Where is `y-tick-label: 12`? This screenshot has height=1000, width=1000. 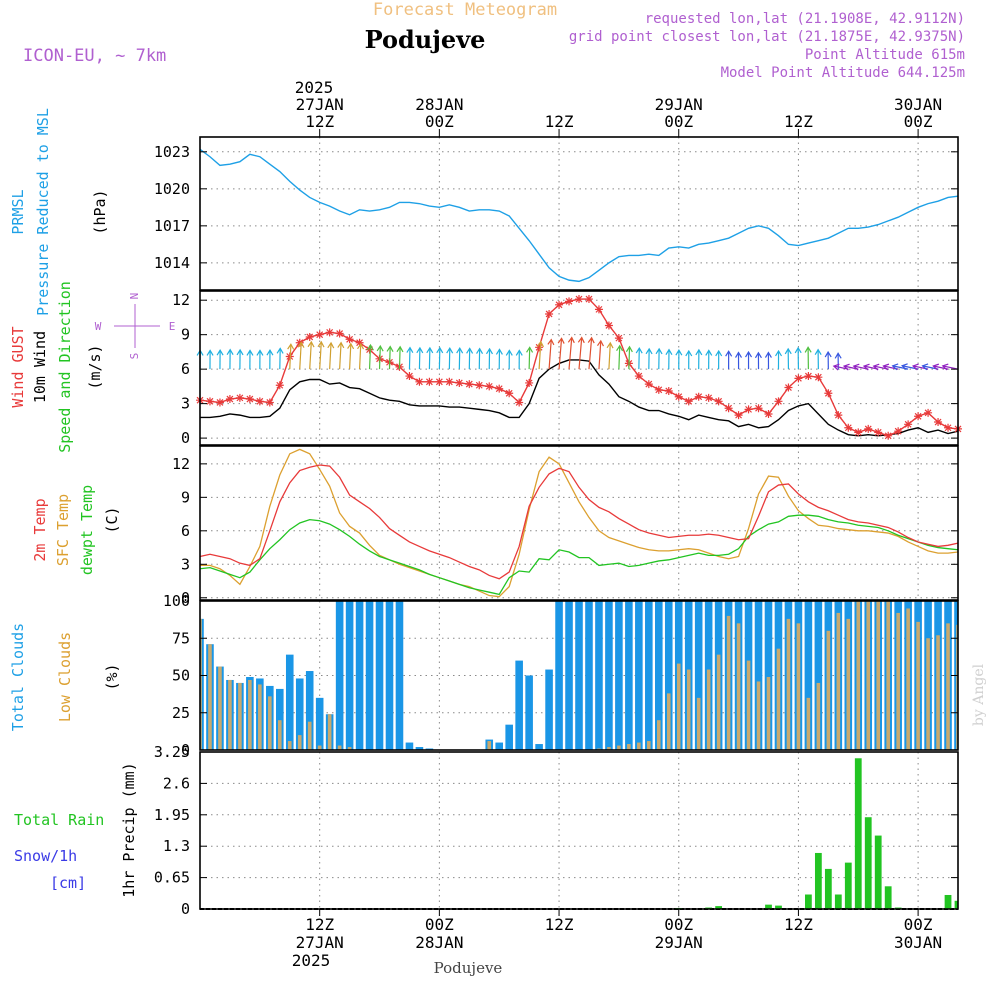 y-tick-label: 12 is located at coordinates (181, 300).